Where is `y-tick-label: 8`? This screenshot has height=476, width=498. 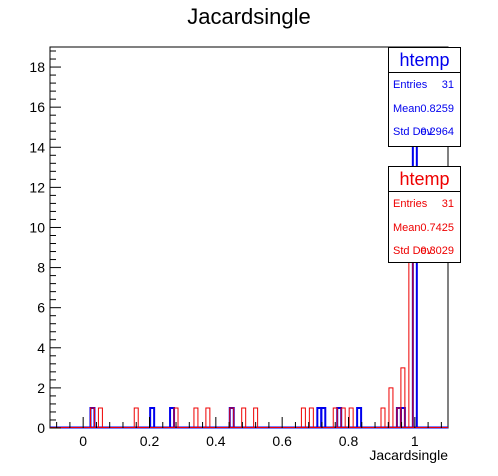
y-tick-label: 8 is located at coordinates (41, 268).